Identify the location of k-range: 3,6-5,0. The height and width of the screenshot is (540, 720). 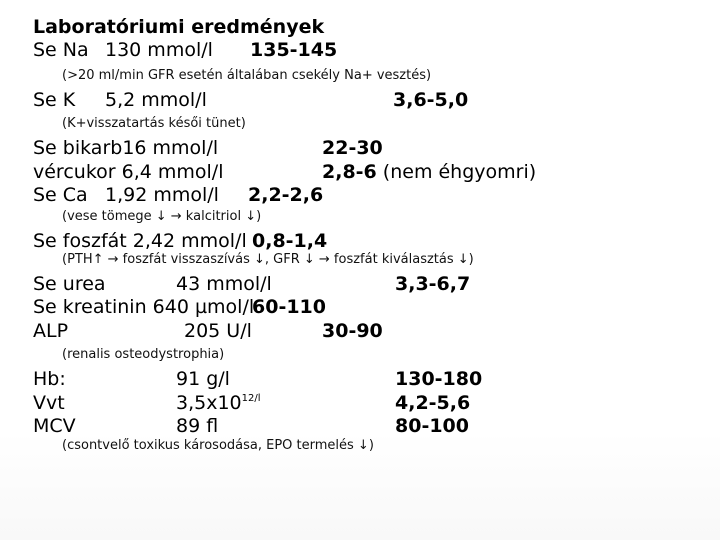
(431, 100).